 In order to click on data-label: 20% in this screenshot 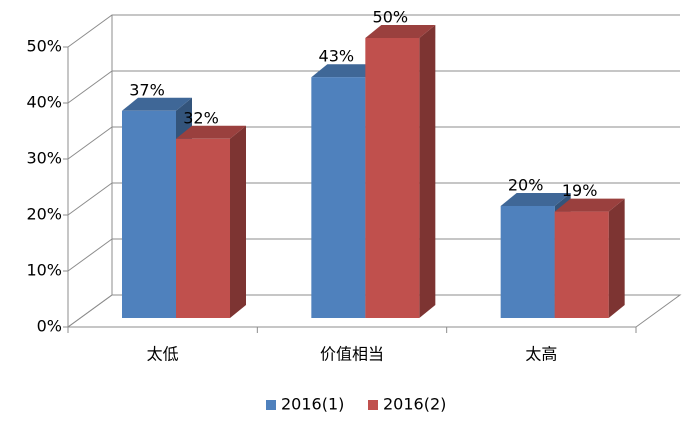, I will do `click(526, 185)`.